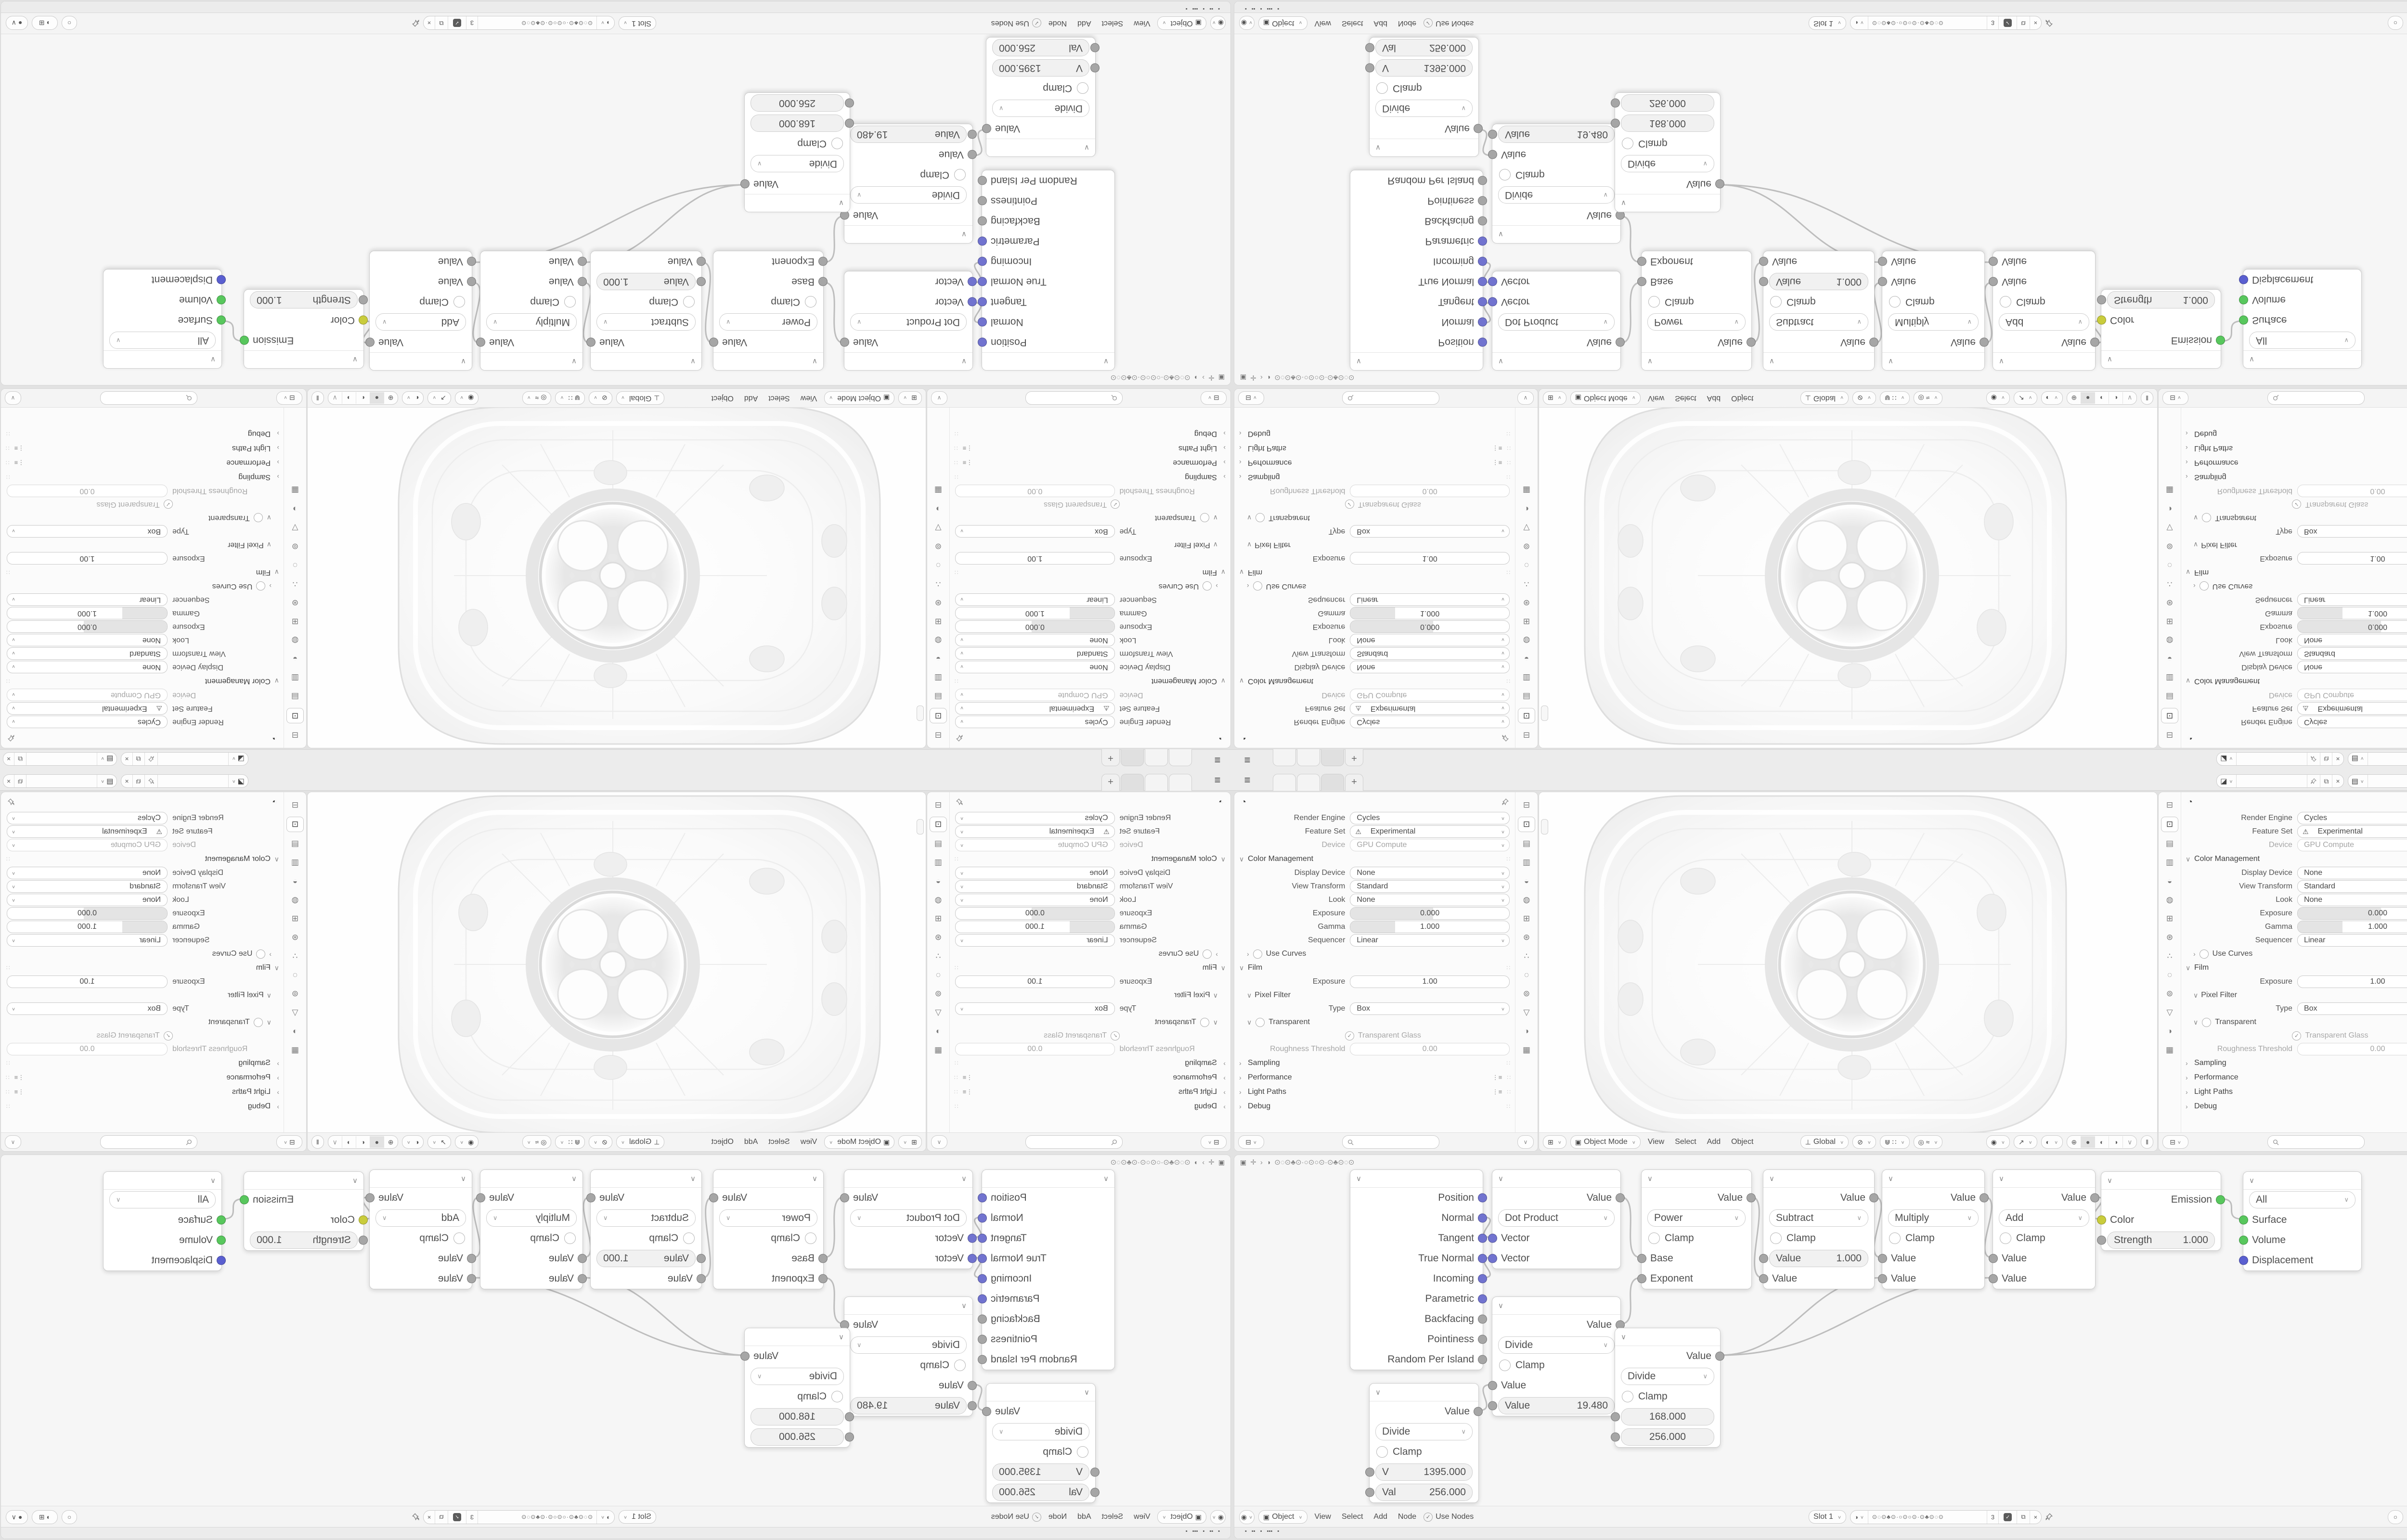  I want to click on value-field: 168.000, so click(797, 123).